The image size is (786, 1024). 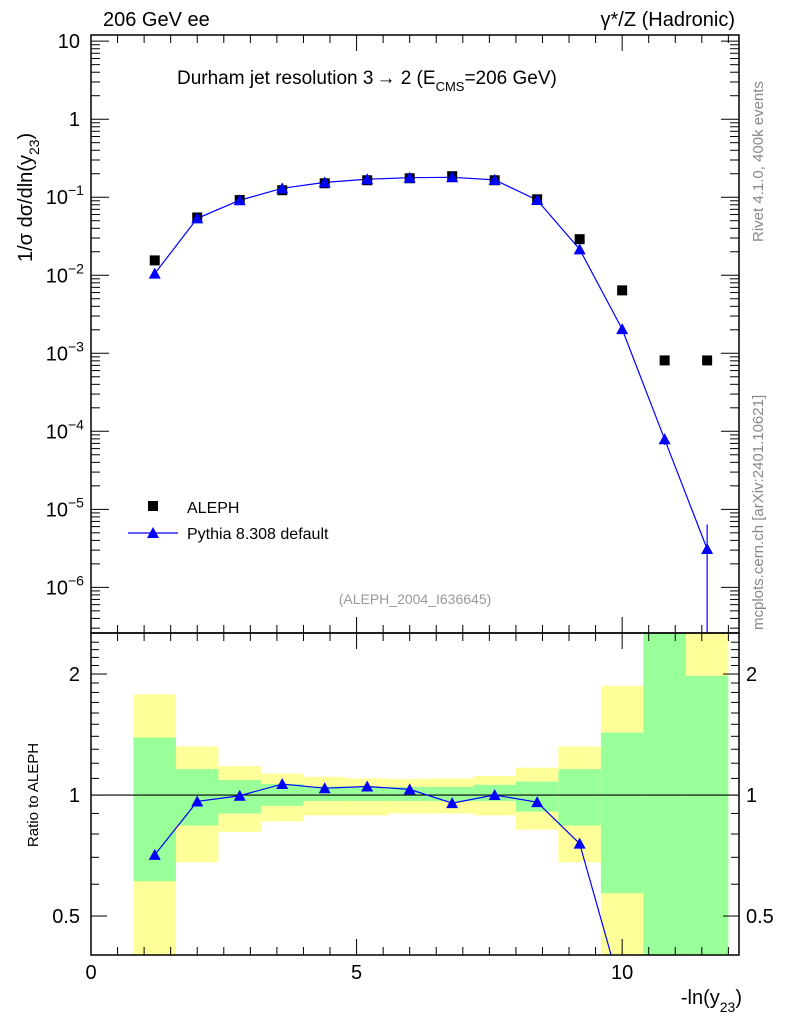 I want to click on legend-pythia-label: Pythia 8.308 default, so click(x=258, y=534).